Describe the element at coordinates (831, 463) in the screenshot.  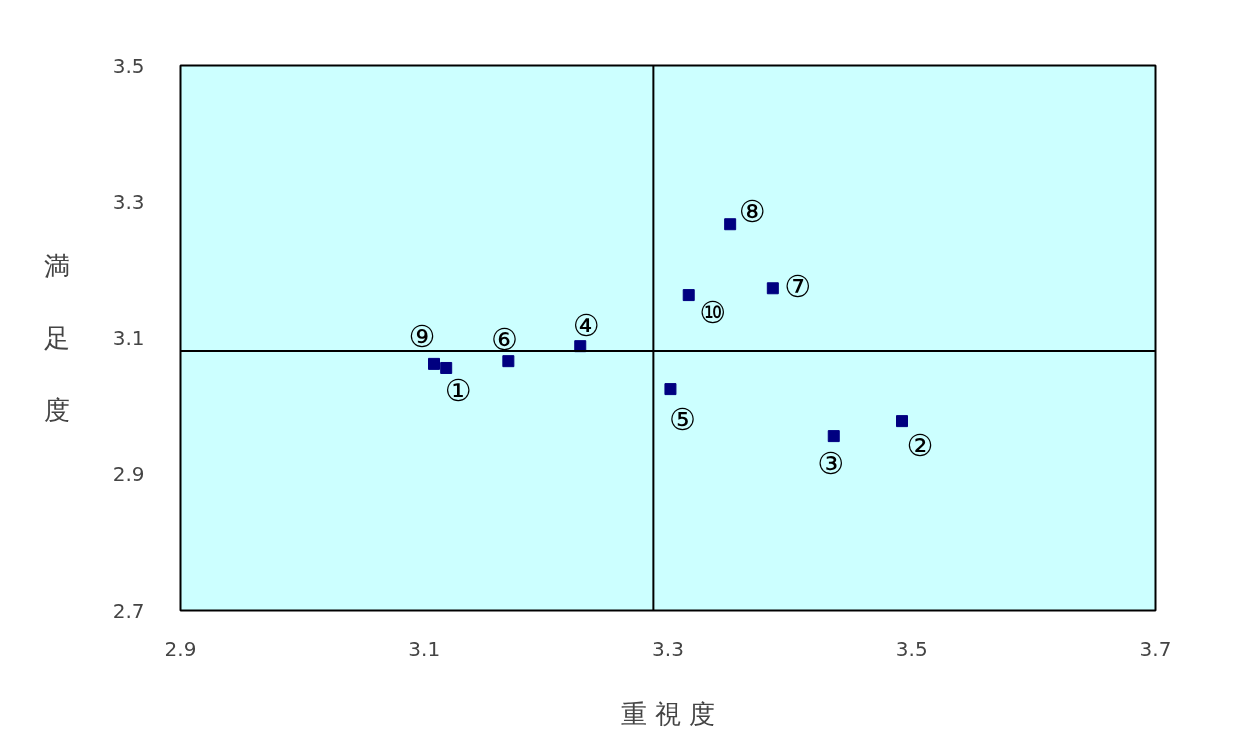
I see `annotation: ③` at that location.